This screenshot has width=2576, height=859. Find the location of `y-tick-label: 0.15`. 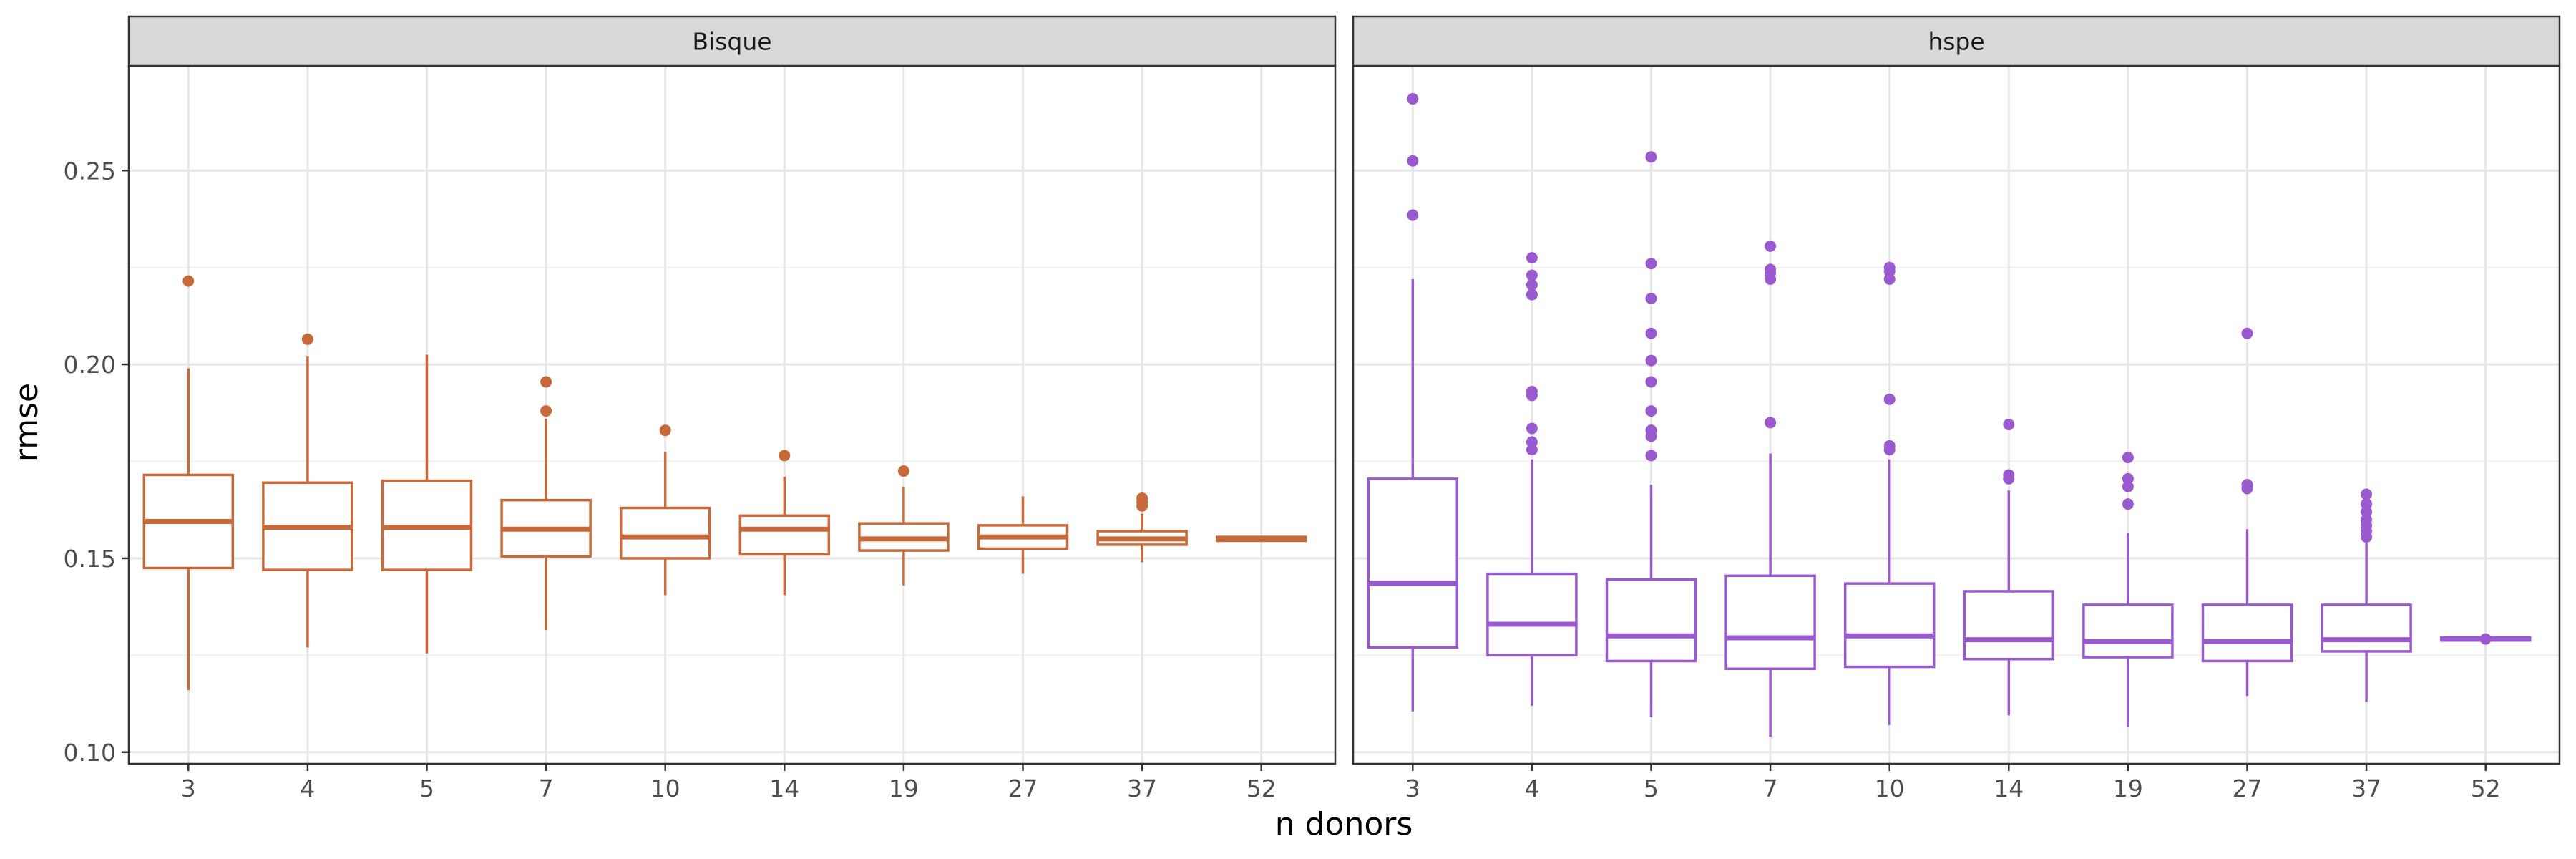

y-tick-label: 0.15 is located at coordinates (90, 559).